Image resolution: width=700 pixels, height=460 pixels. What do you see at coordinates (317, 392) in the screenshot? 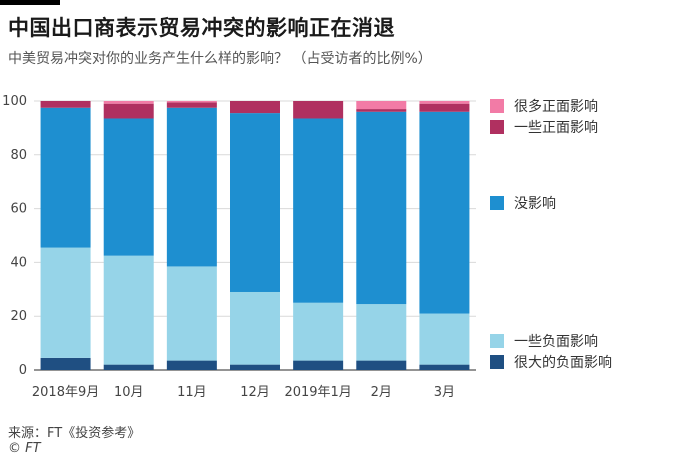
I see `x-tick-label: 2019年1月` at bounding box center [317, 392].